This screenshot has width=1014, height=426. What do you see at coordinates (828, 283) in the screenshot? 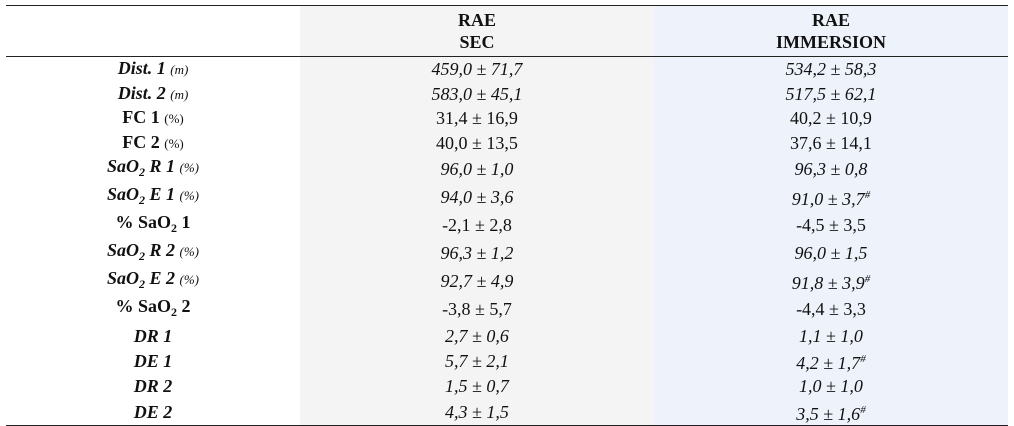
I see `value-text: 91,8 ± 3,9` at bounding box center [828, 283].